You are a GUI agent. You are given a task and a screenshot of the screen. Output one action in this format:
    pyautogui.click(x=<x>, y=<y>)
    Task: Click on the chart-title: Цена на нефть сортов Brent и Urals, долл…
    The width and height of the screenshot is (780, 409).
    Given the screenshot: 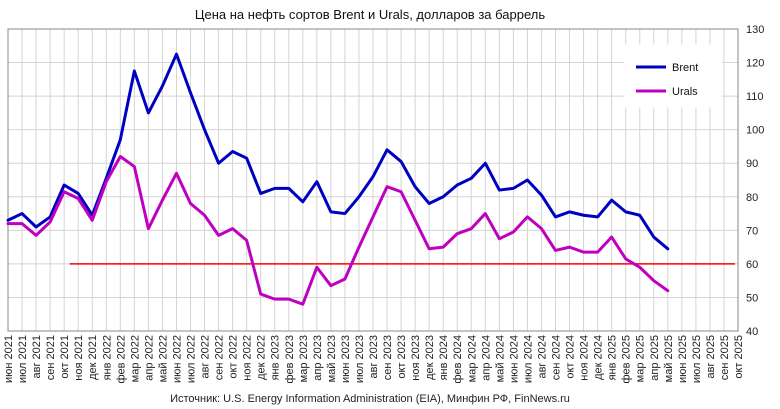 What is the action you would take?
    pyautogui.click(x=370, y=14)
    